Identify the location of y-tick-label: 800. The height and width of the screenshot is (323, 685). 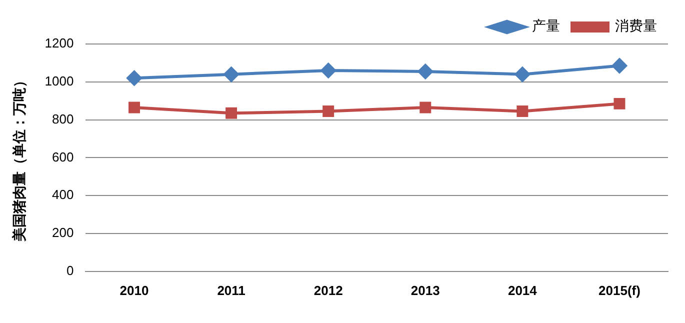
(63, 118).